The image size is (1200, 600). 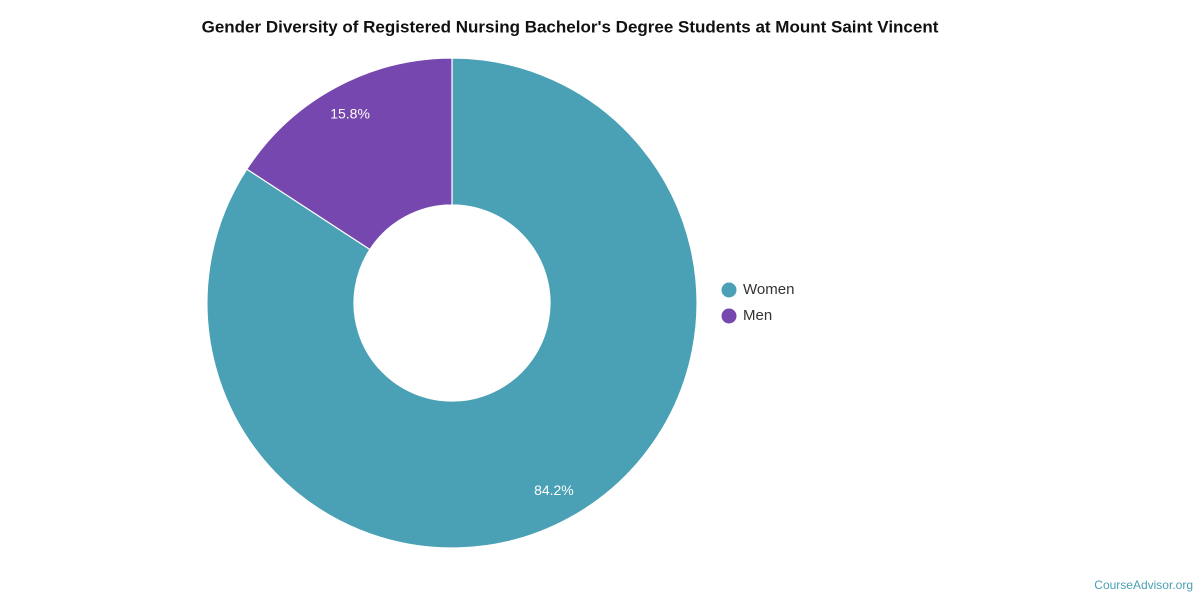 I want to click on slice, so click(x=349, y=154).